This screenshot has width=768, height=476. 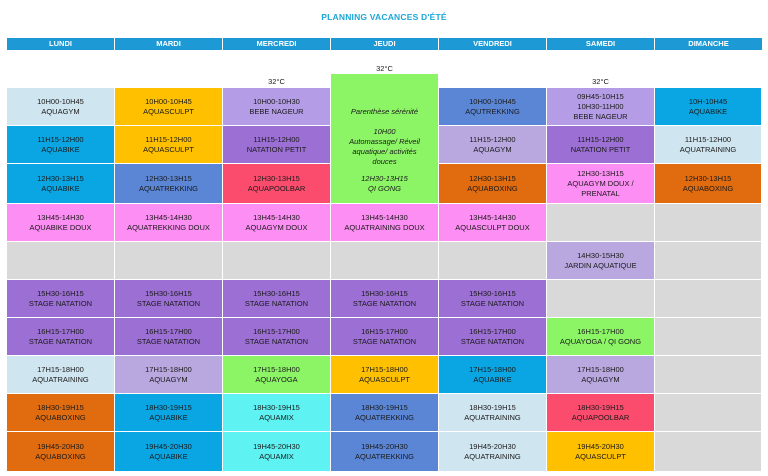 I want to click on schedule-slot: 19H45-20H30 AQUABIKE, so click(x=169, y=452).